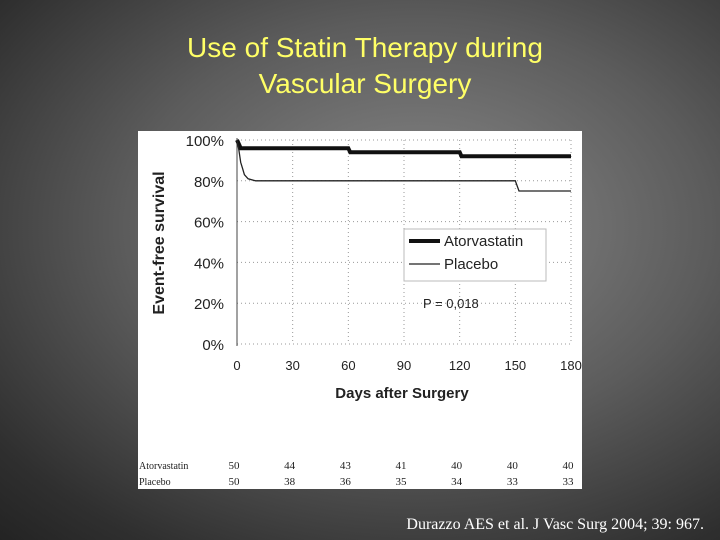 This screenshot has width=720, height=540. I want to click on x-axis-label: Days after Surgery, so click(402, 393).